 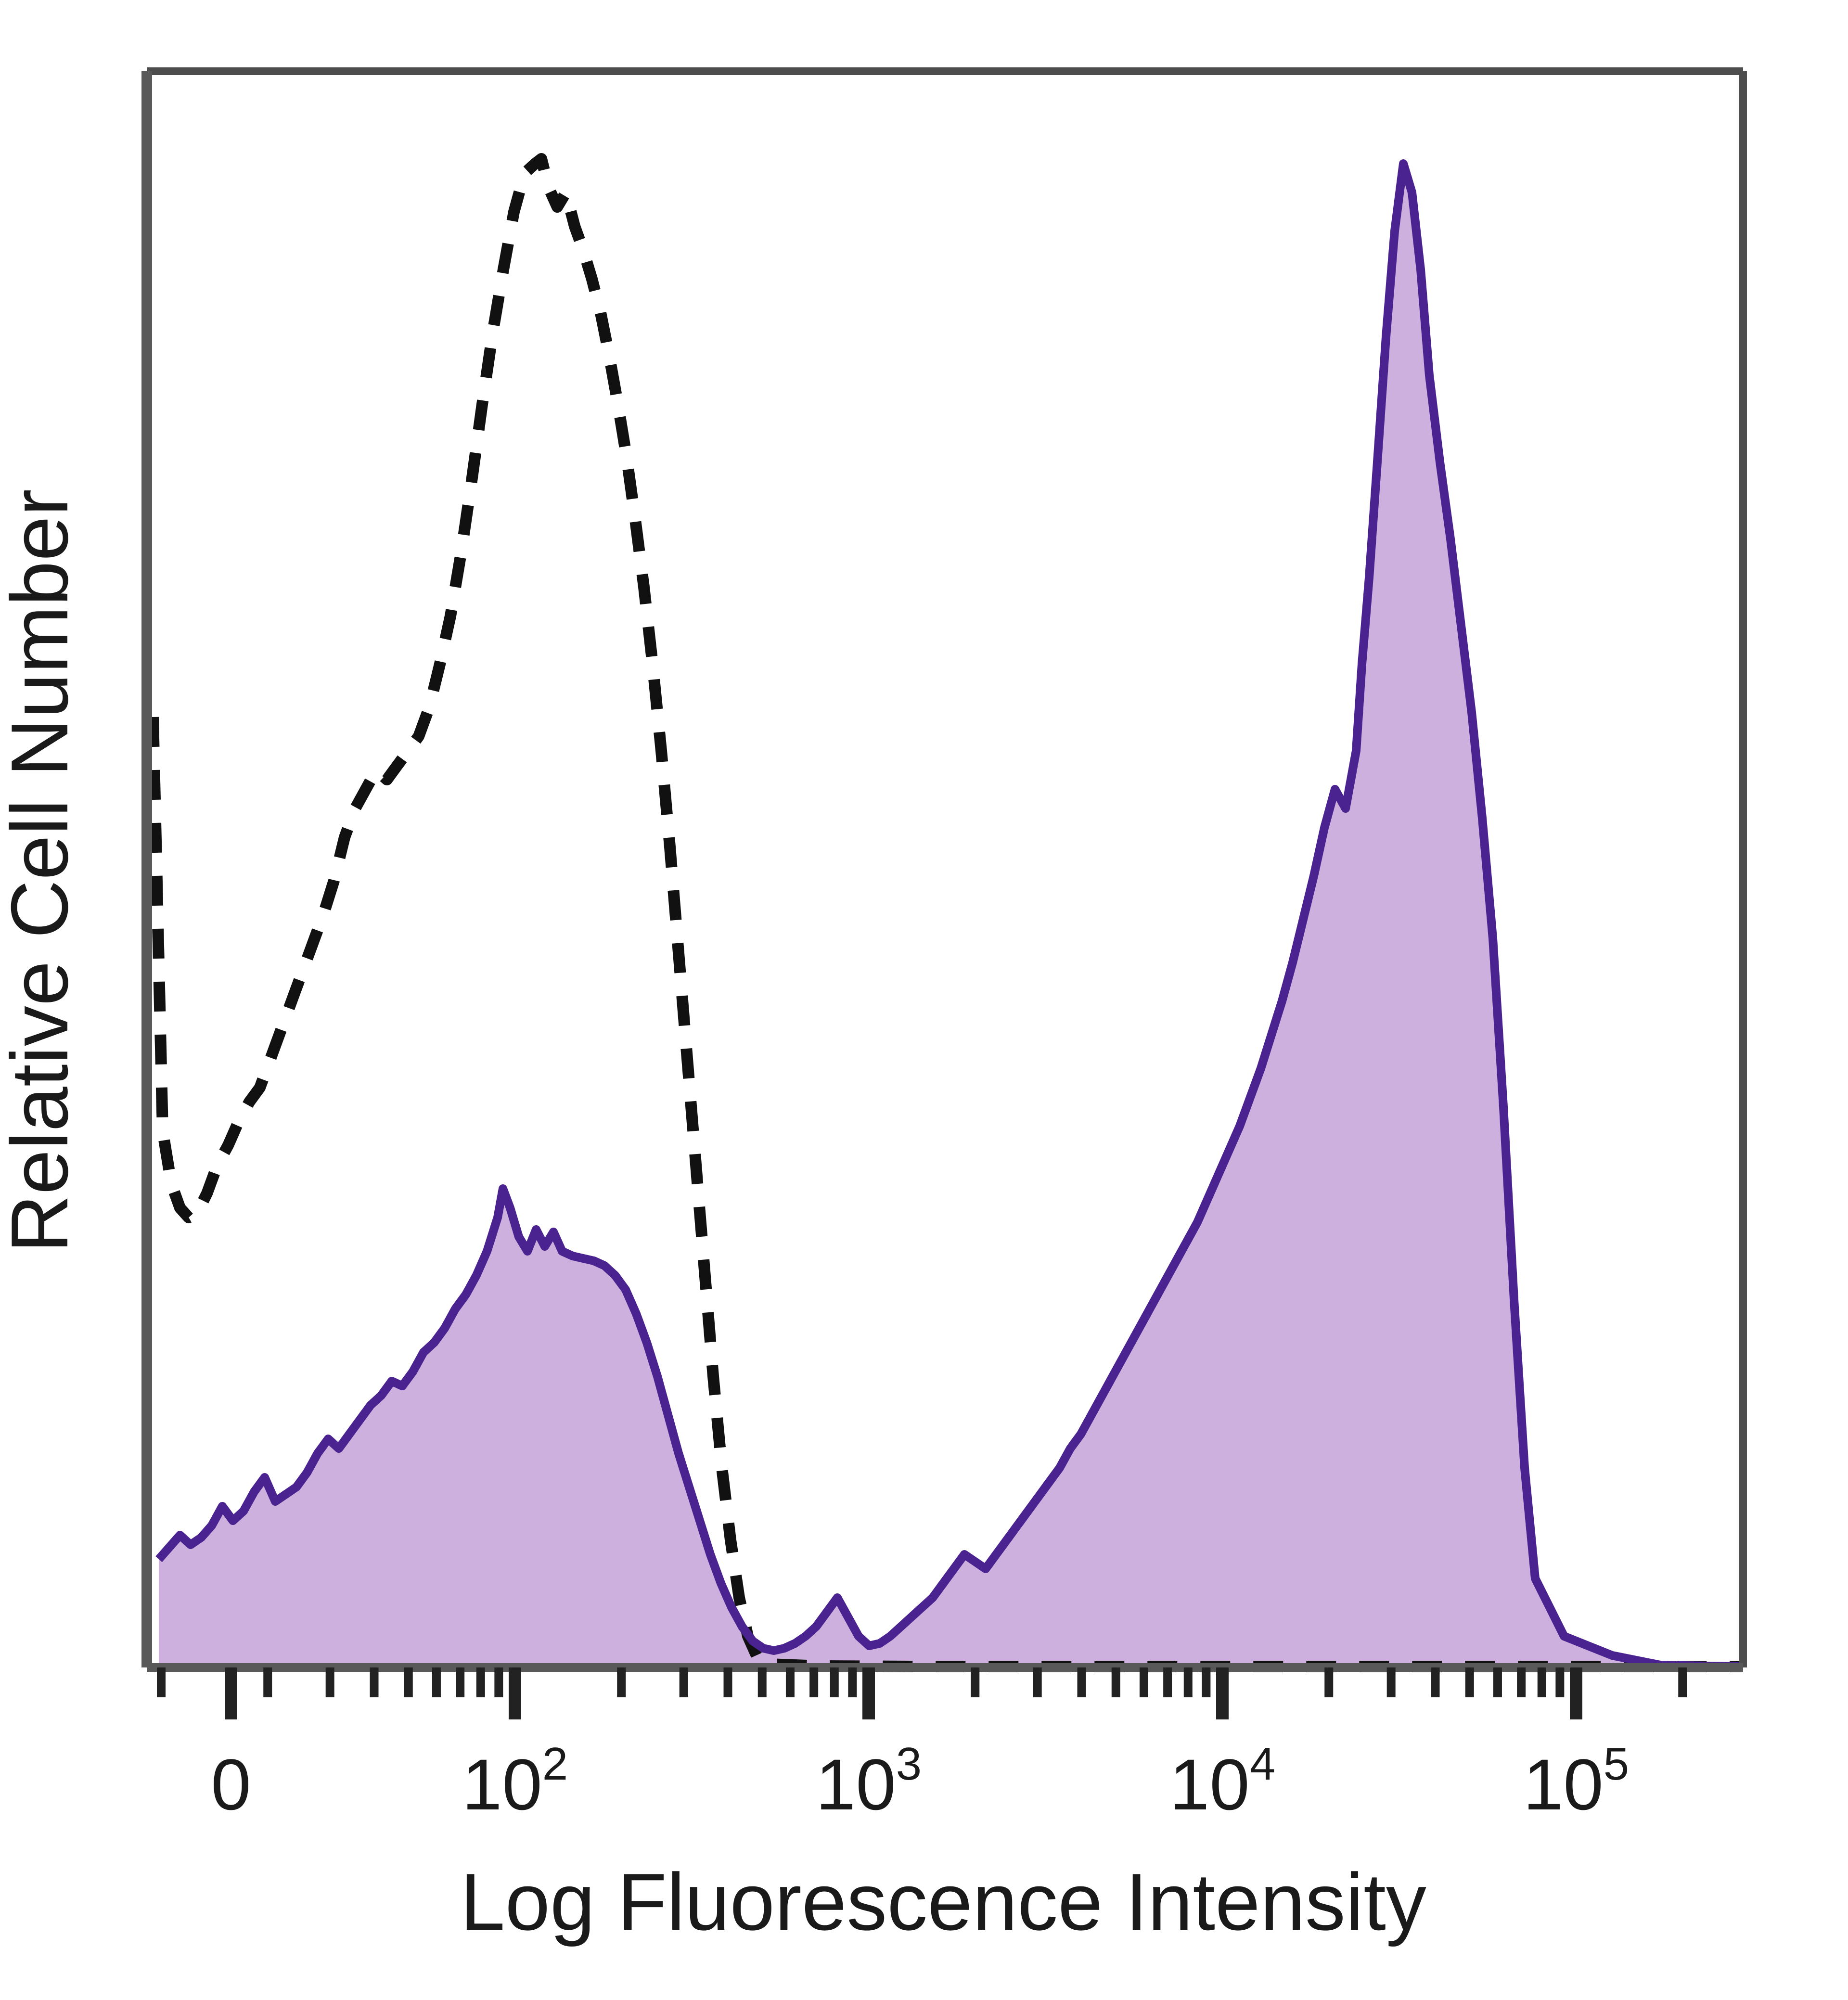 I want to click on x-axis-ticks, so click(x=922, y=1693).